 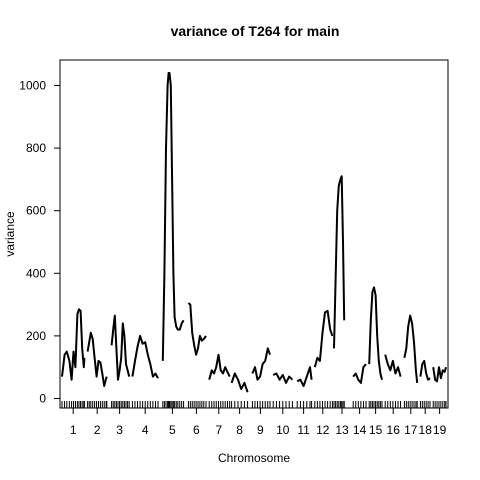 What do you see at coordinates (10, 234) in the screenshot?
I see `y-axis-label: variance` at bounding box center [10, 234].